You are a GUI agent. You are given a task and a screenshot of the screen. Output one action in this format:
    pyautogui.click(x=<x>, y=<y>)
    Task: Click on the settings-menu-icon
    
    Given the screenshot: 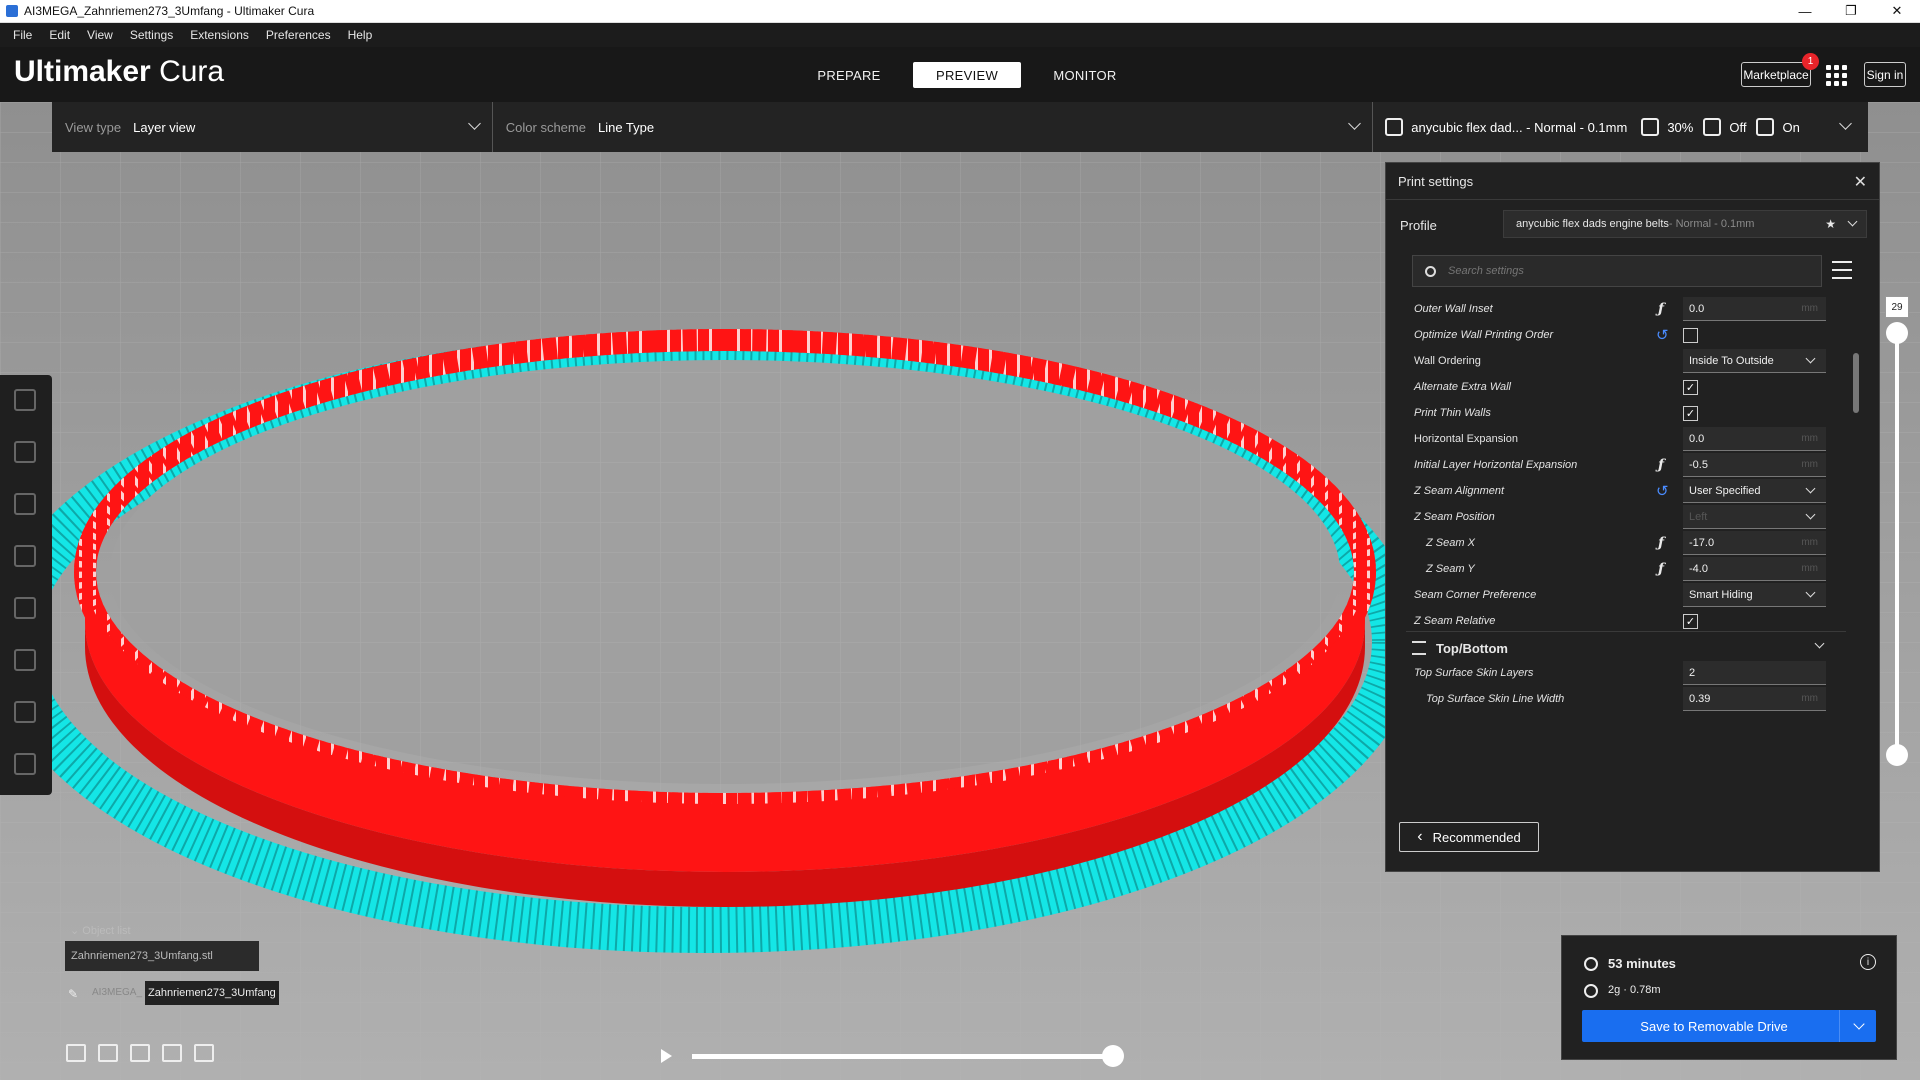 What is the action you would take?
    pyautogui.click(x=1842, y=270)
    